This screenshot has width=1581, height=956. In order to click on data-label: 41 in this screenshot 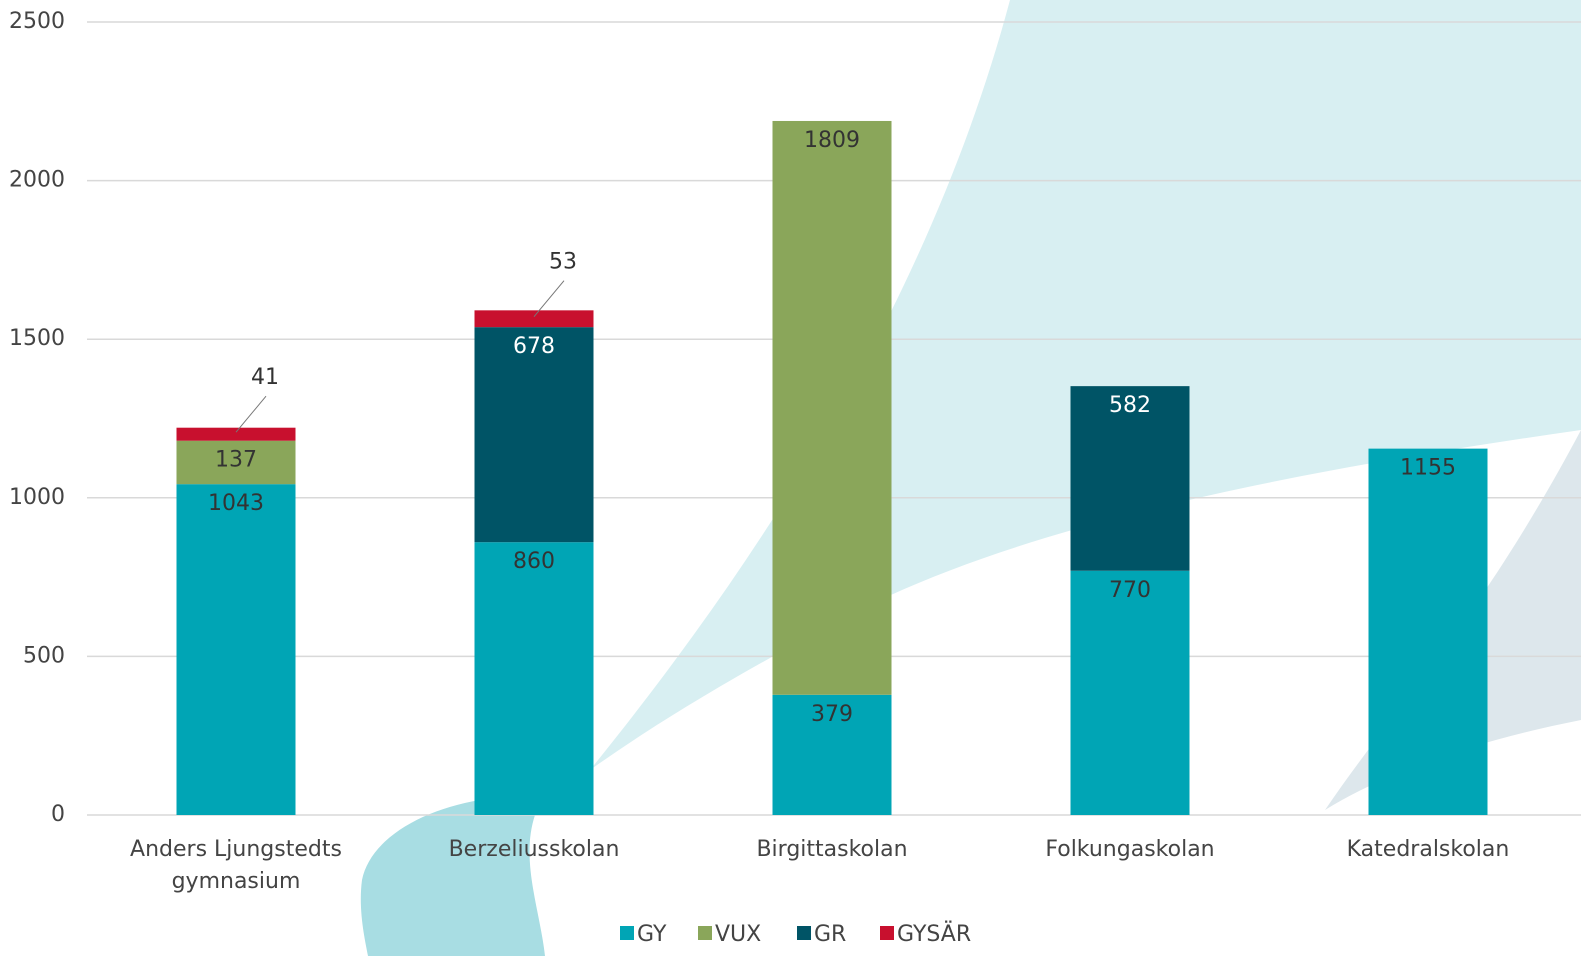, I will do `click(265, 377)`.